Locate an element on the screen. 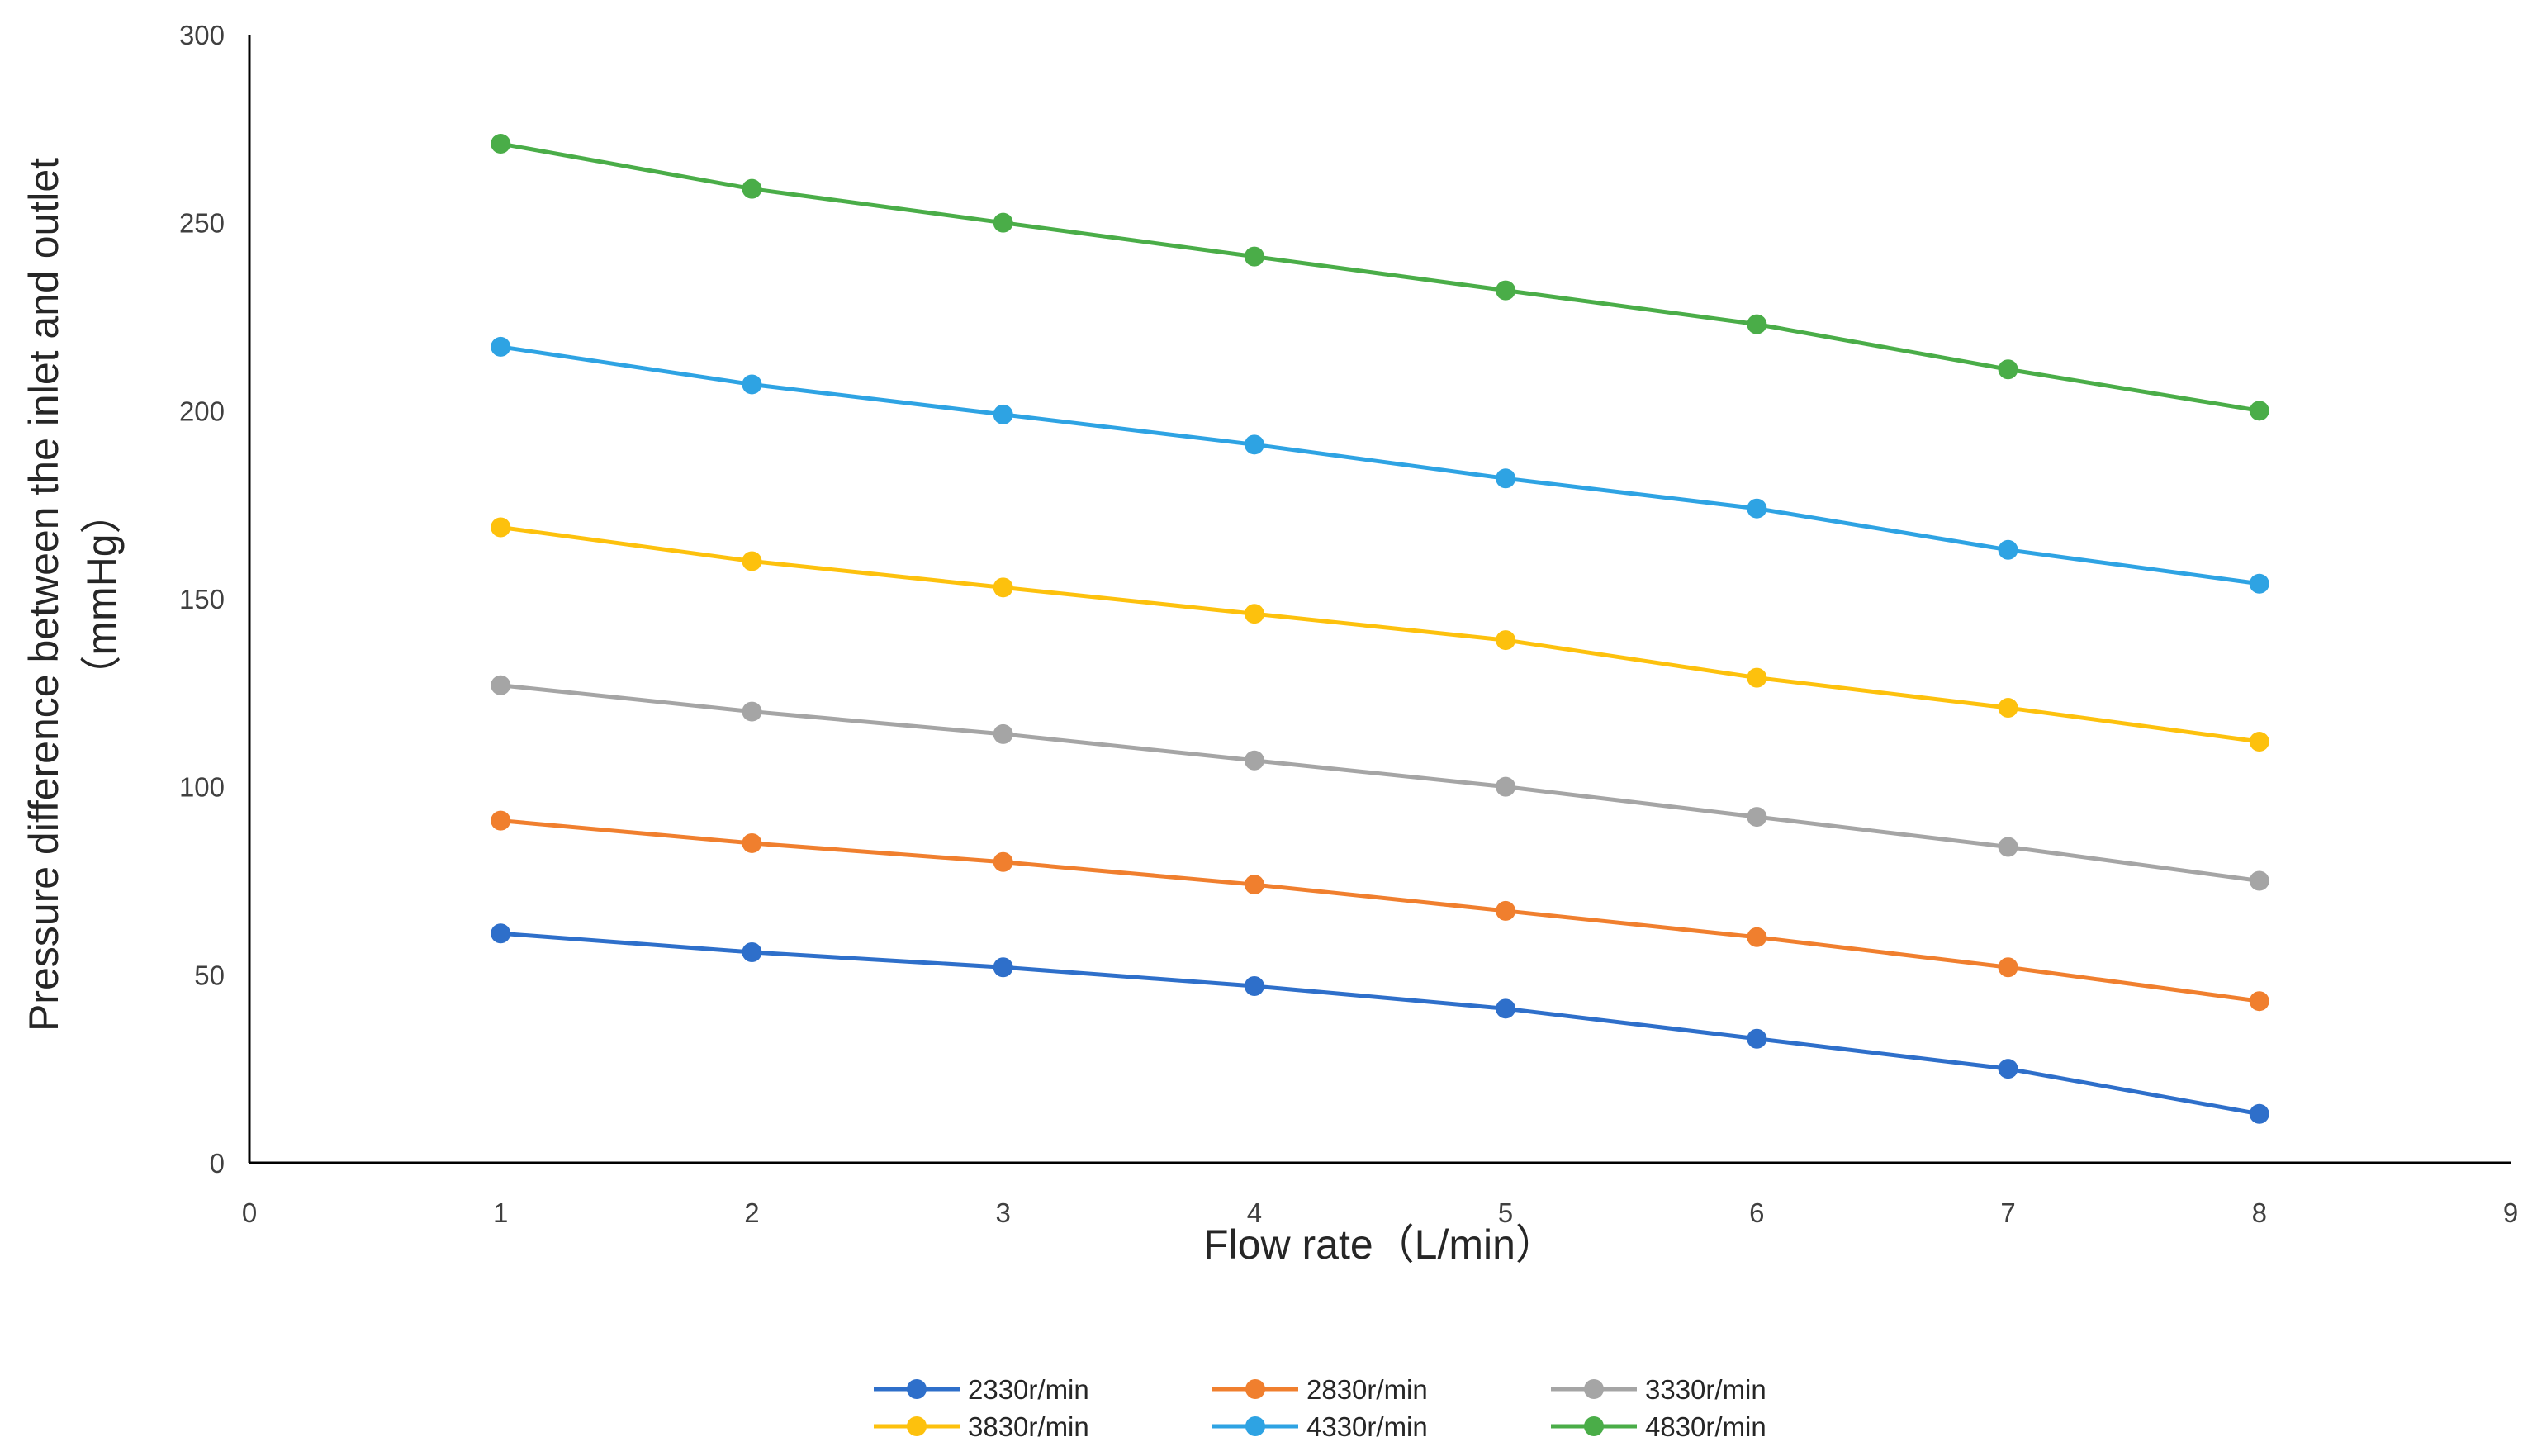 This screenshot has height=1456, width=2537. x-tick-label: 9 is located at coordinates (2510, 1213).